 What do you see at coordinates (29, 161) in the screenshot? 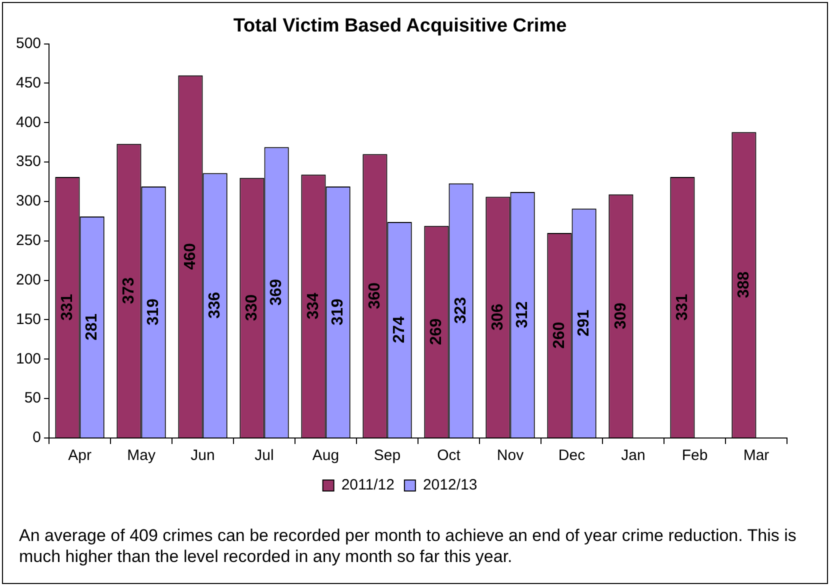
I see `y-tick-label: 350` at bounding box center [29, 161].